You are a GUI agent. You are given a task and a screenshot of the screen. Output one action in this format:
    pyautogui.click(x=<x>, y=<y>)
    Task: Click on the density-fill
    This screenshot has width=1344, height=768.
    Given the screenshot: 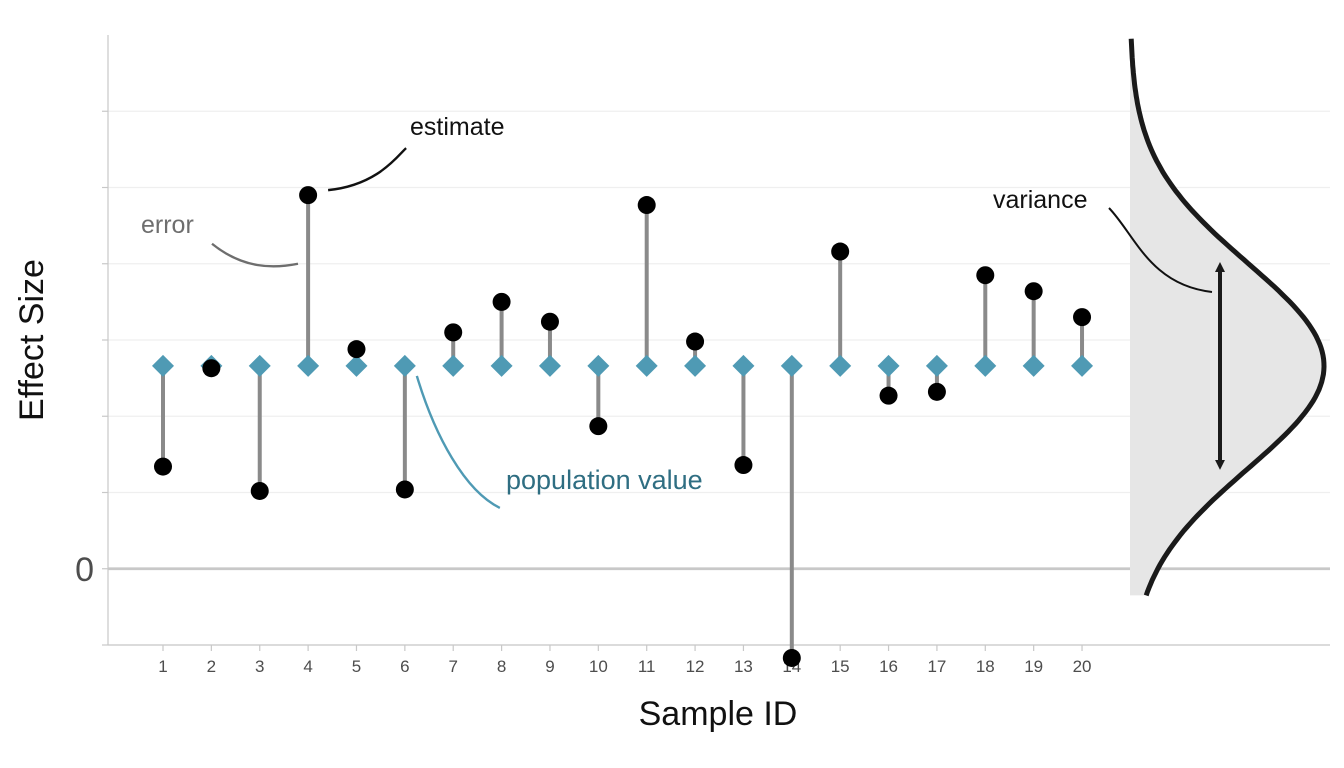 What is the action you would take?
    pyautogui.click(x=1227, y=317)
    